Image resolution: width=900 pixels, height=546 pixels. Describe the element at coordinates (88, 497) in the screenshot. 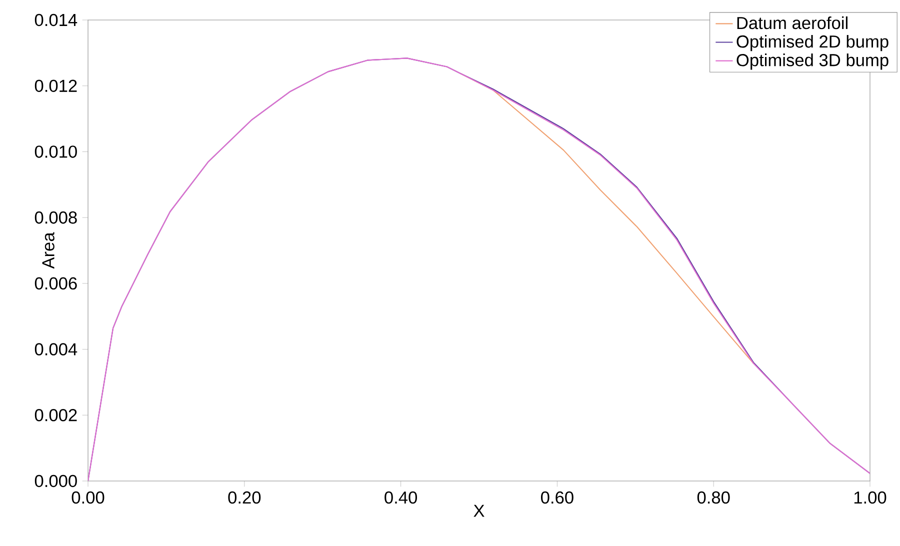

I see `x-tick-label: 0.00` at that location.